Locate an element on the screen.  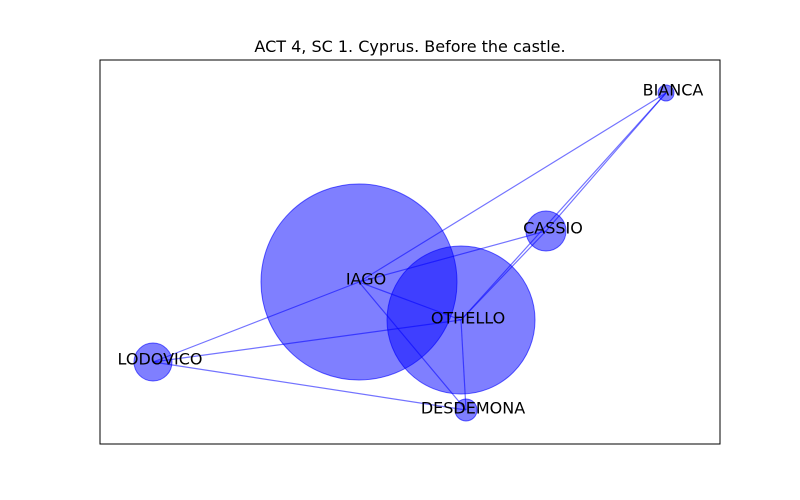
node-lodovico is located at coordinates (153, 362).